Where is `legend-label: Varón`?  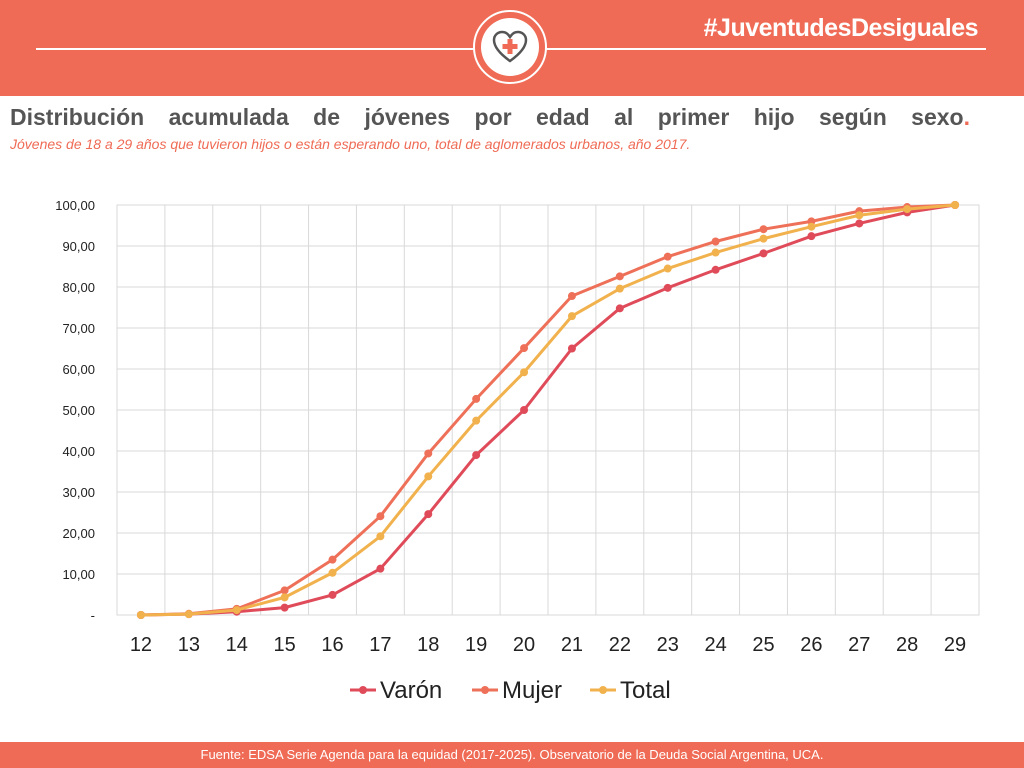 legend-label: Varón is located at coordinates (411, 690).